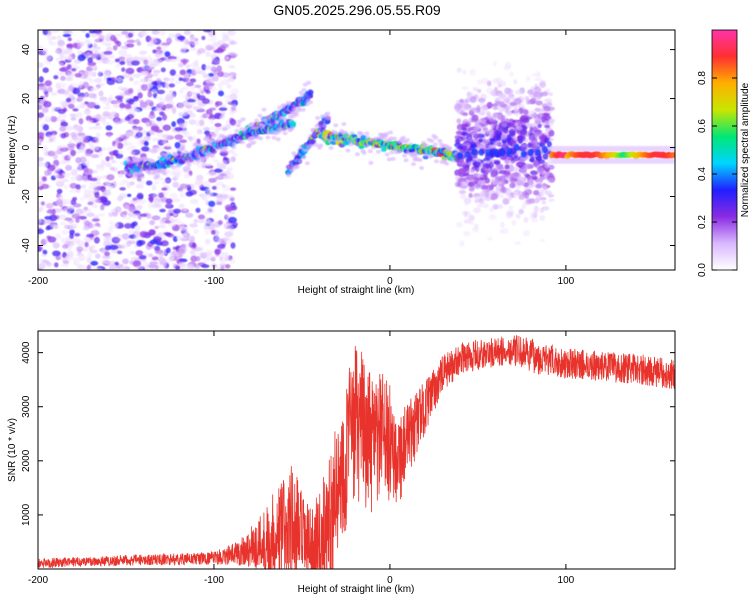 The image size is (750, 600). I want to click on spectrogram-y-tick-label: 20, so click(26, 99).